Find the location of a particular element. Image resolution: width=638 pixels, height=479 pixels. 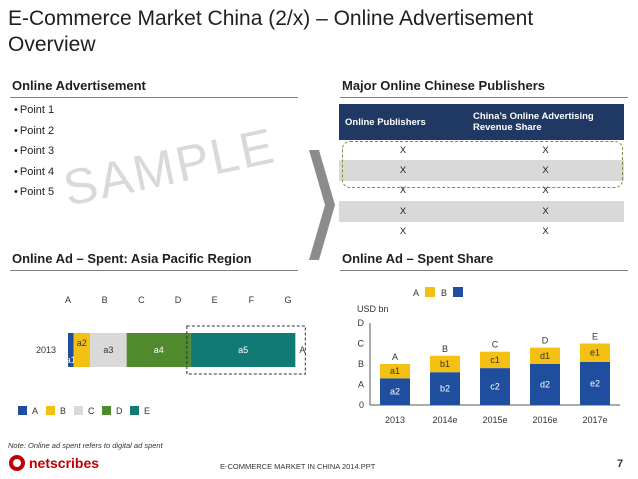

data-label: e1 is located at coordinates (595, 353).